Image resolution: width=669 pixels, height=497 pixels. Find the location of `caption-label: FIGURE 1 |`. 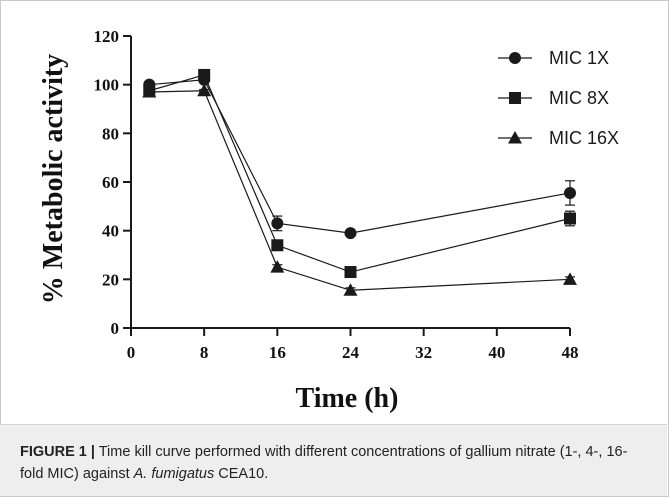

caption-label: FIGURE 1 | is located at coordinates (57, 452).